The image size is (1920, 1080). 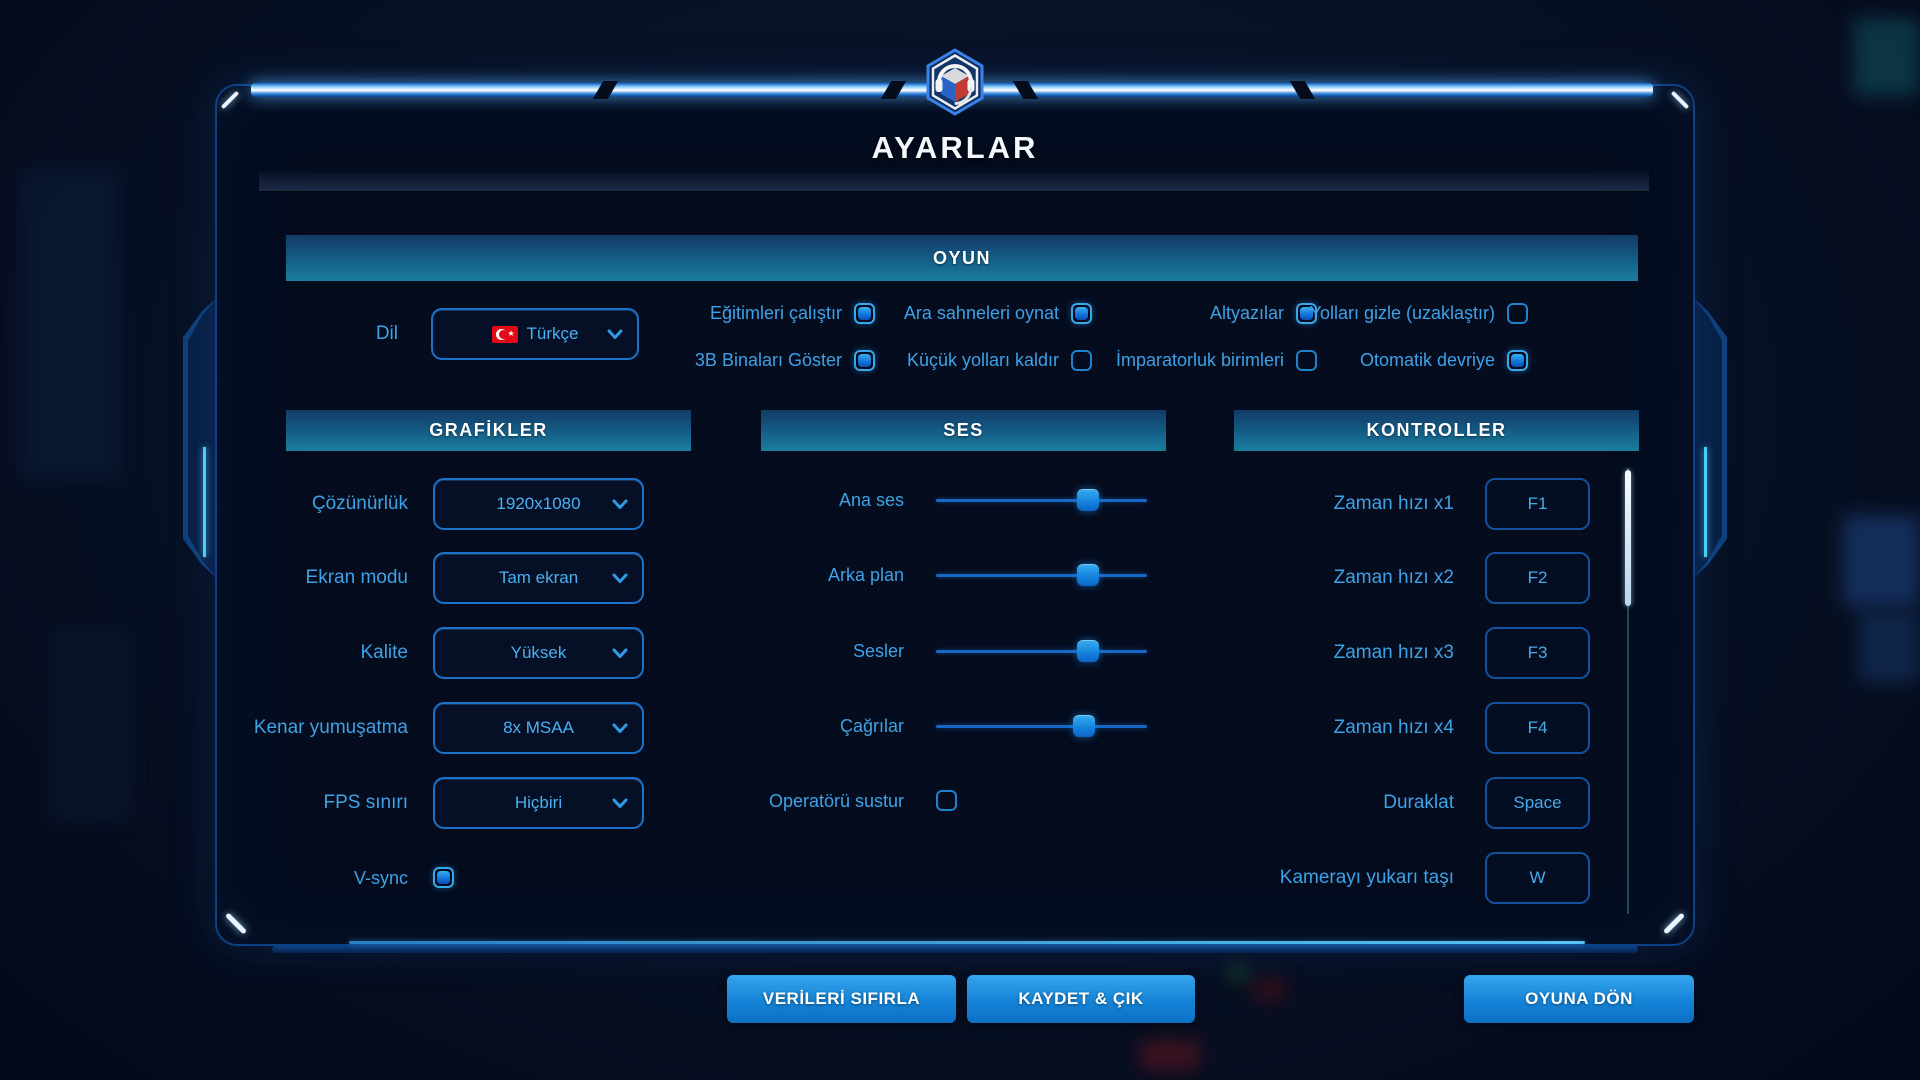 I want to click on resolution-label: Çözünürlük, so click(x=359, y=503).